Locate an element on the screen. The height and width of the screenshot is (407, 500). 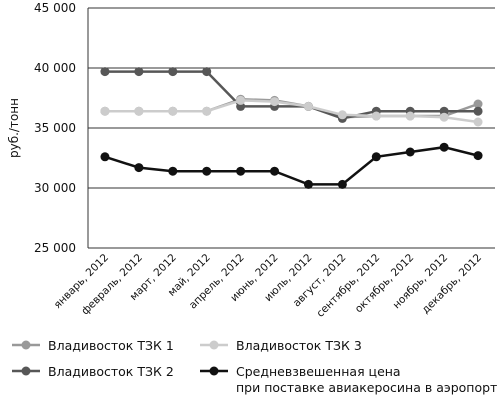
legend-label: Владивосток ТЗК 2 is located at coordinates (111, 371).